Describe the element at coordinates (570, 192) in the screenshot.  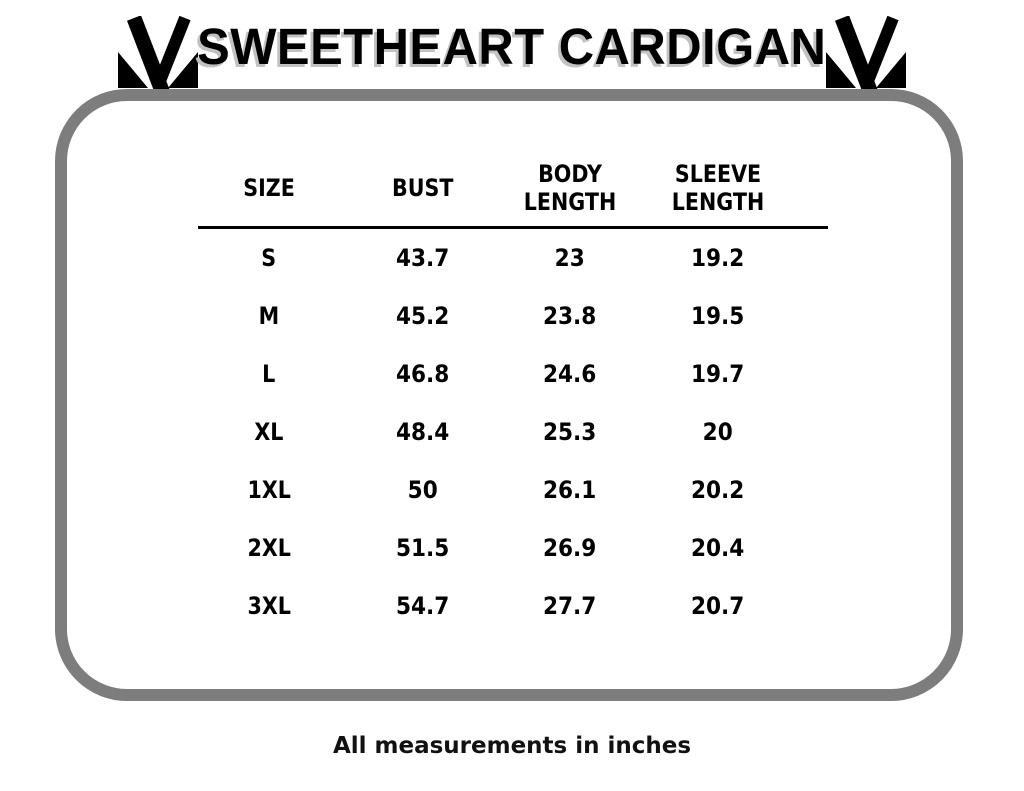
I see `column-header-body-length: BODY LENGTH` at that location.